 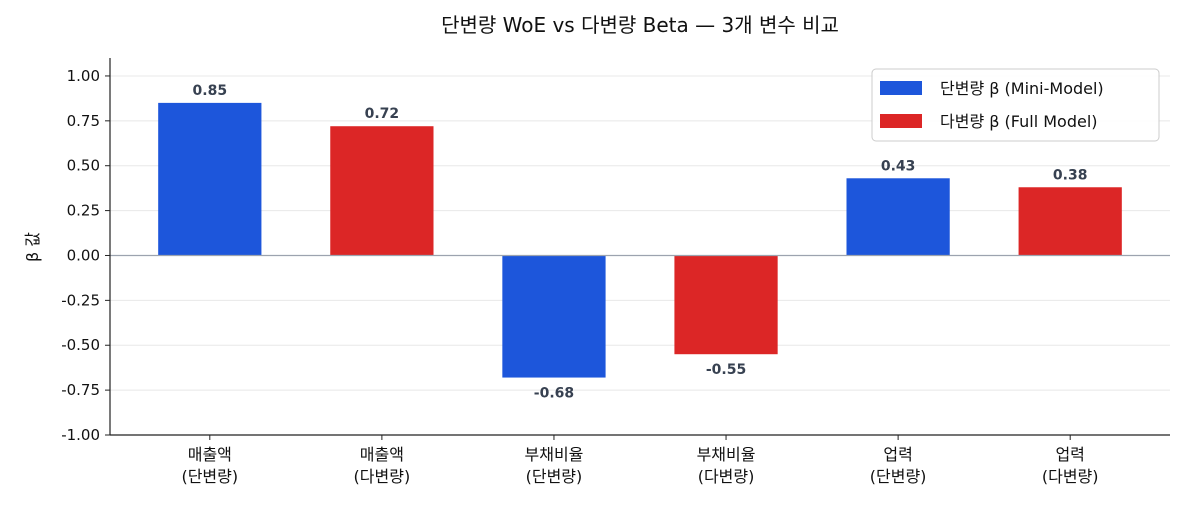 I want to click on x-tick-label: 매출액 (다변량), so click(x=382, y=465).